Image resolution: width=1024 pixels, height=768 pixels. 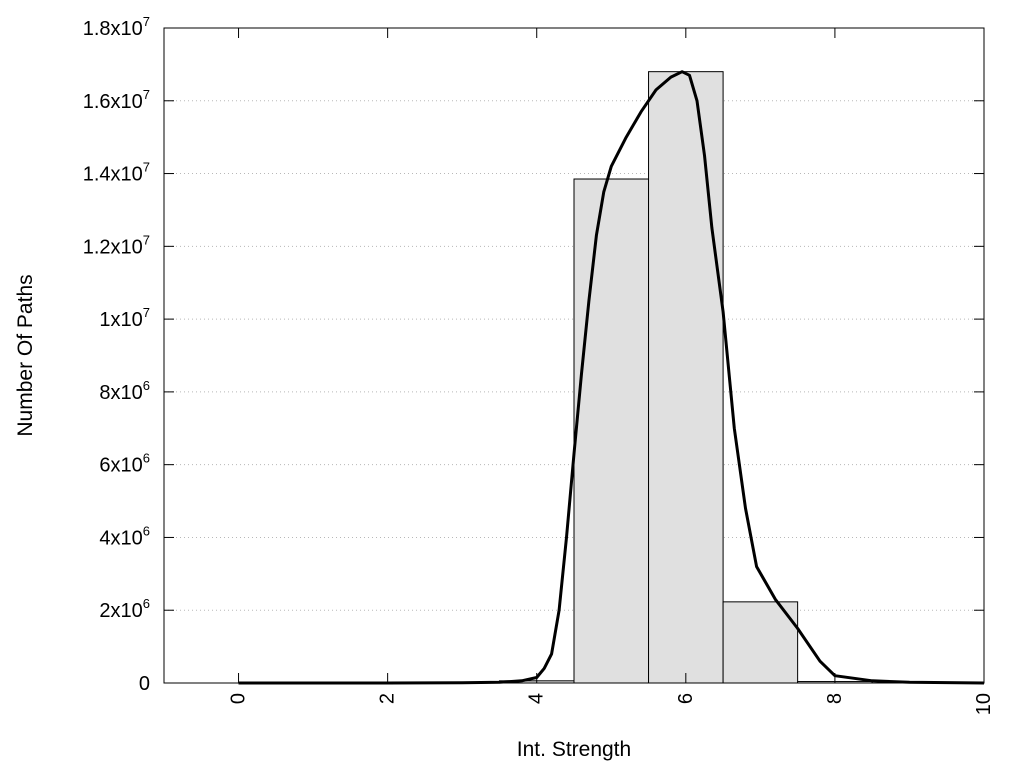 What do you see at coordinates (984, 704) in the screenshot?
I see `x-tick-label: 10` at bounding box center [984, 704].